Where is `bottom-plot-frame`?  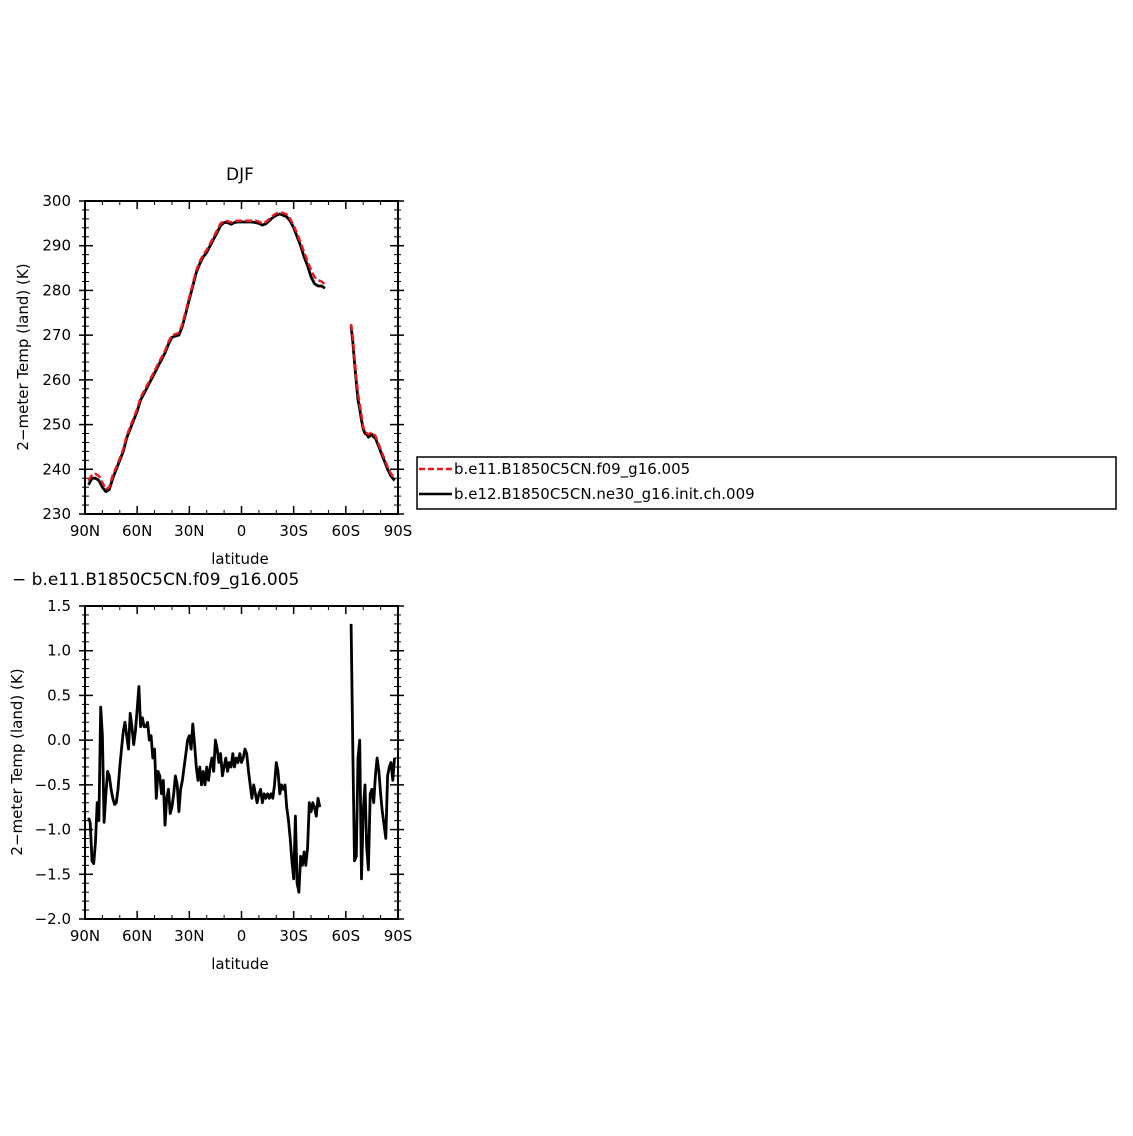 bottom-plot-frame is located at coordinates (241, 762).